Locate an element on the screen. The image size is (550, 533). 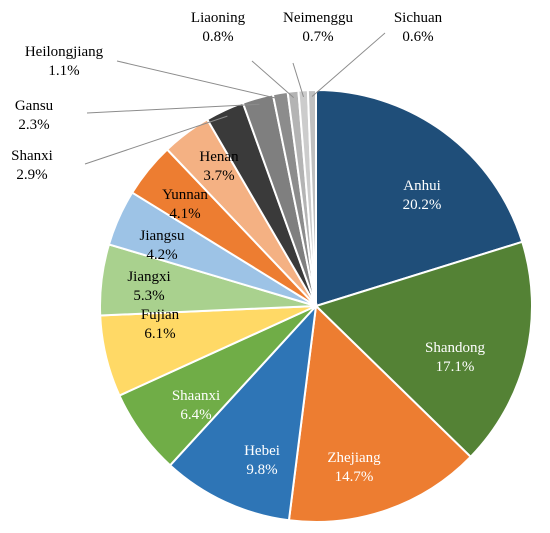
leader-line-shanxi is located at coordinates (156, 140).